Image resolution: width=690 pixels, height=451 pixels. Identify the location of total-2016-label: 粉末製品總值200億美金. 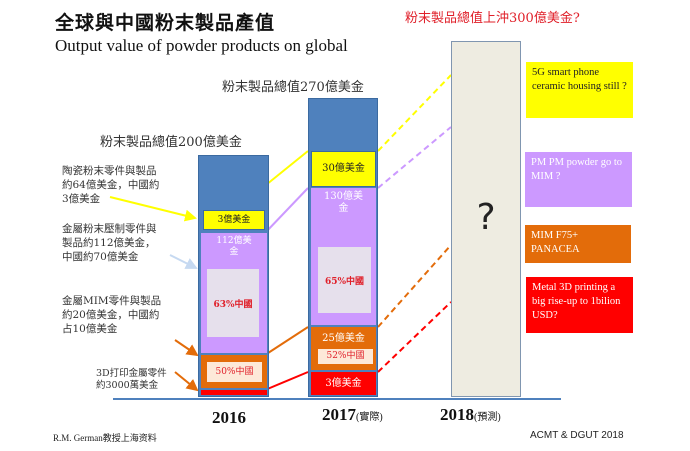
(171, 142).